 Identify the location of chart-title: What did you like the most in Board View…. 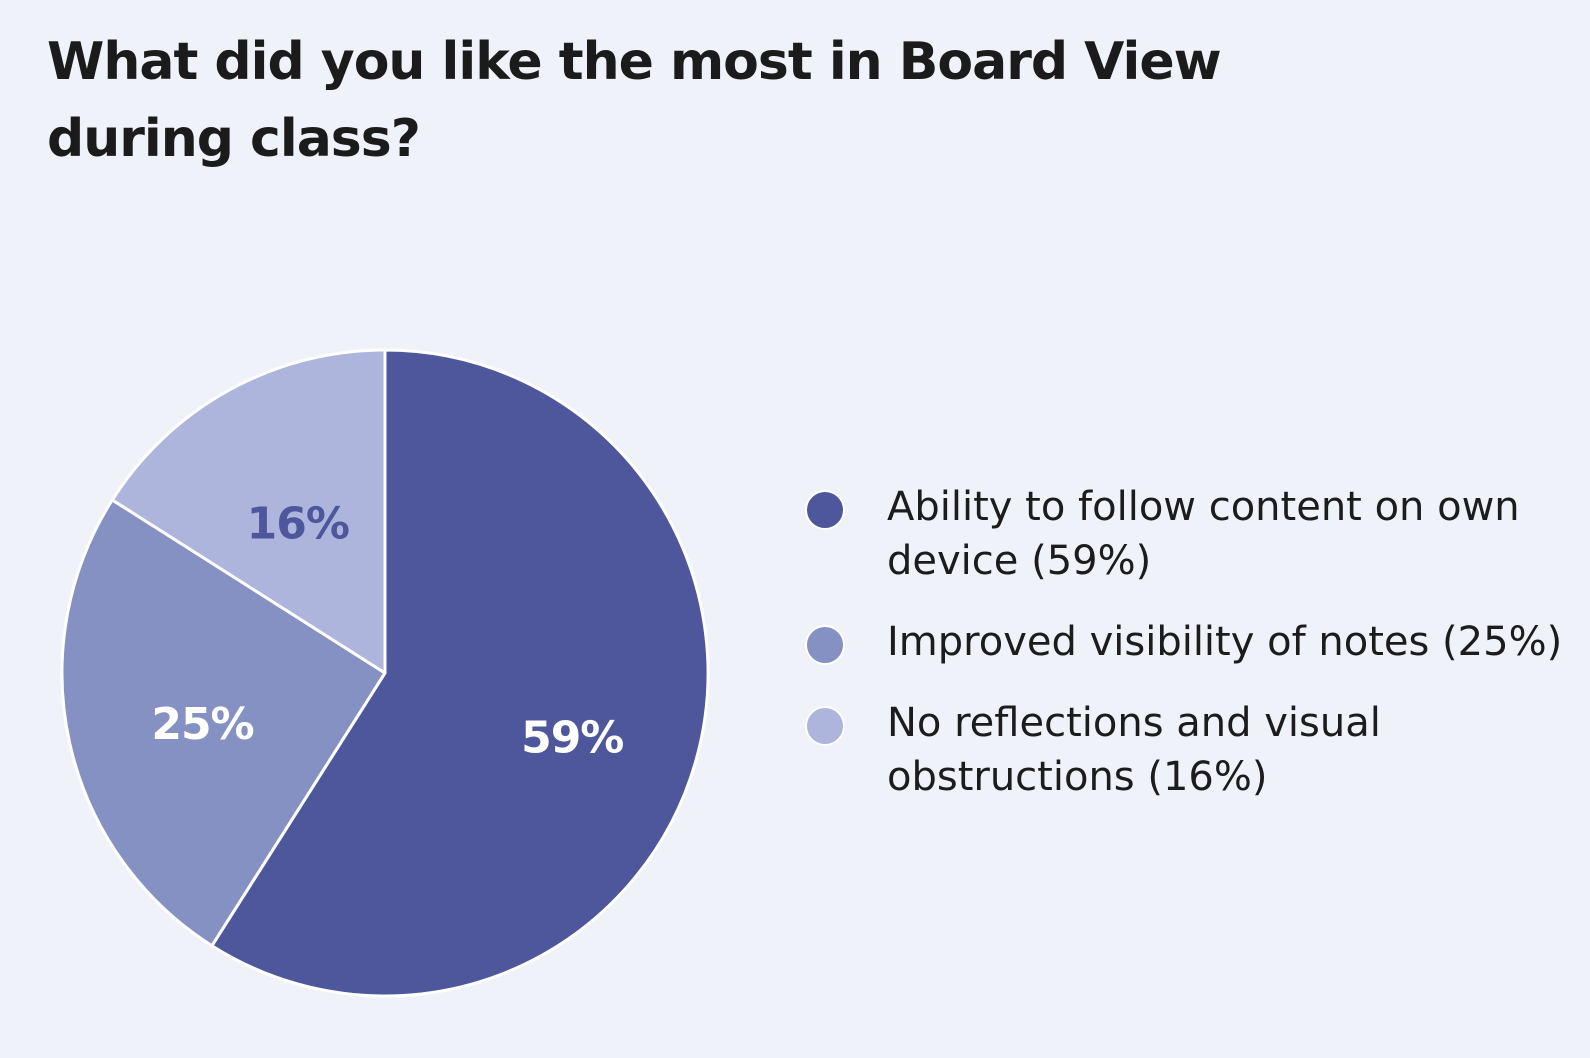
(634, 100).